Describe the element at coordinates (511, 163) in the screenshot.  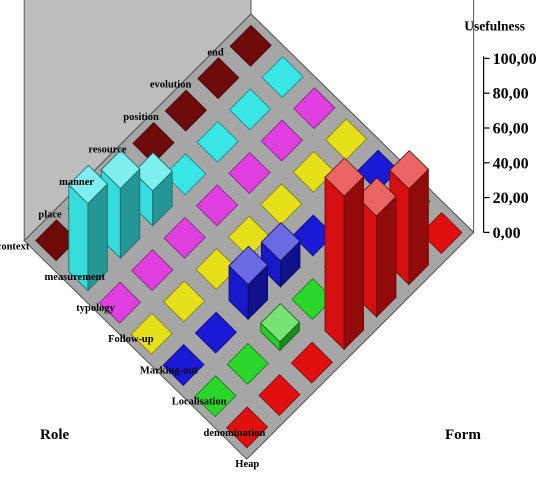
I see `z-tick-label: 40,00` at that location.